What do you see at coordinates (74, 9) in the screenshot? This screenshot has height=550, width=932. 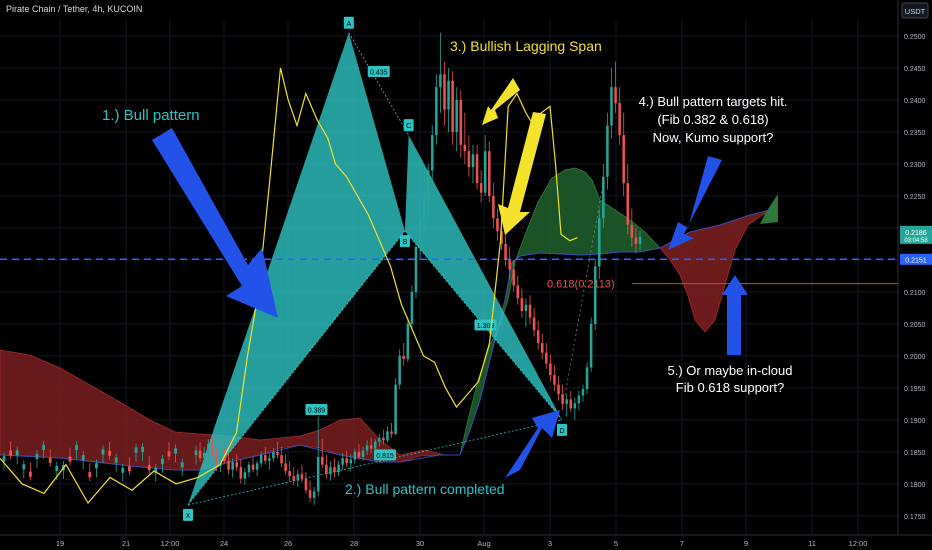 I see `symbol-title: Pirate Chain / Tether, 4h, KUCOIN` at bounding box center [74, 9].